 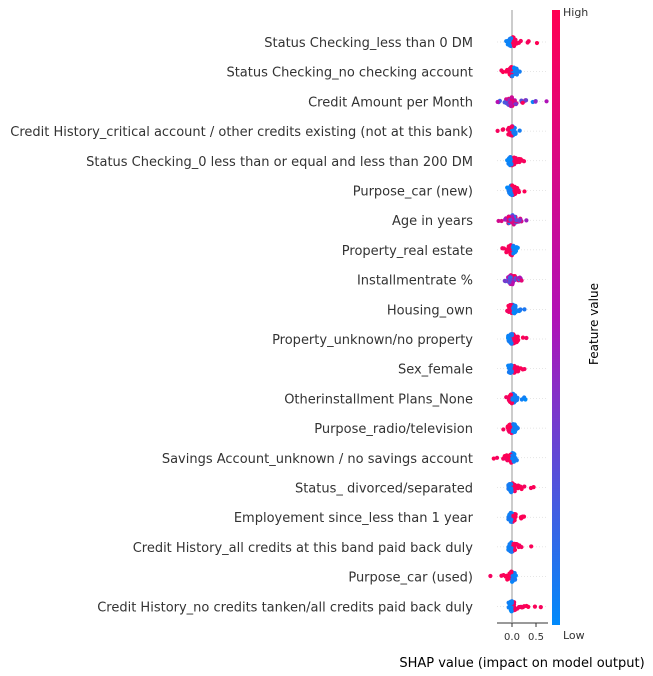 What do you see at coordinates (372, 340) in the screenshot?
I see `feature-label: Property_unknown/no property` at bounding box center [372, 340].